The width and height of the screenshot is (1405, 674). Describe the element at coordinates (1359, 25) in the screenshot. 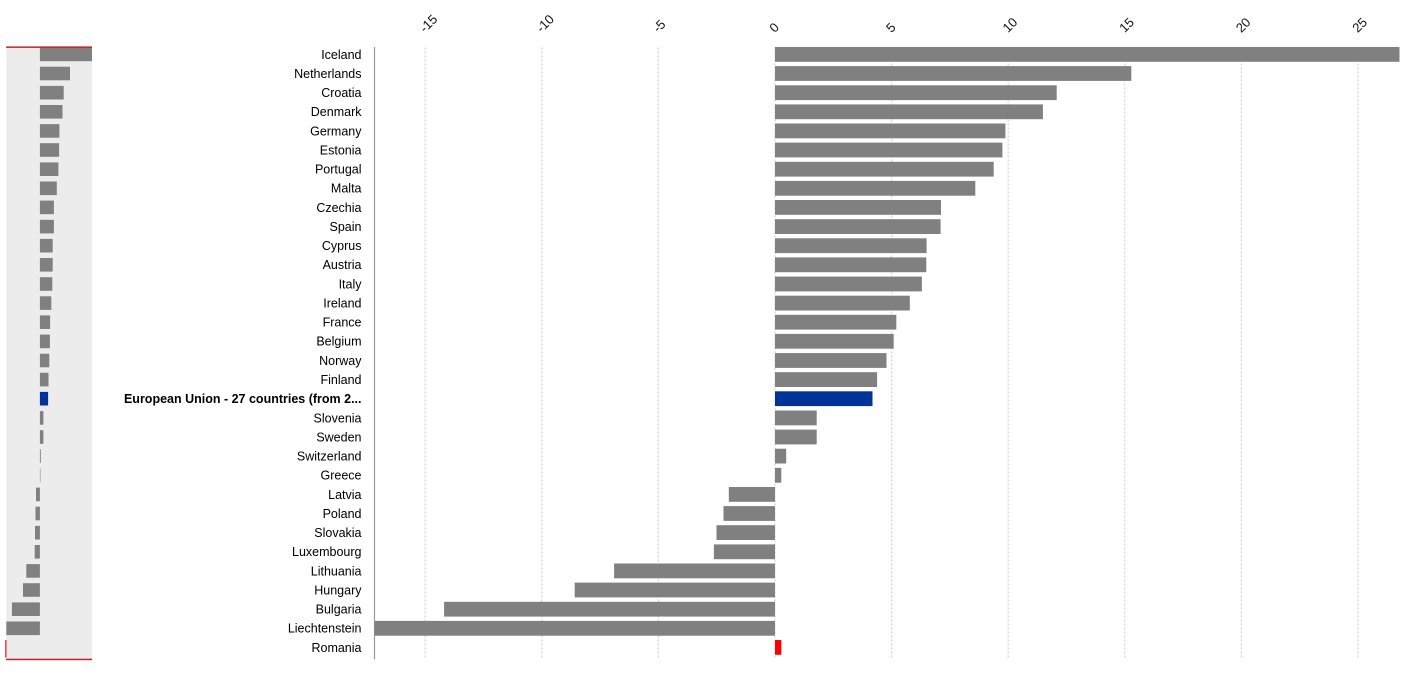

I see `svg-text: 25` at that location.